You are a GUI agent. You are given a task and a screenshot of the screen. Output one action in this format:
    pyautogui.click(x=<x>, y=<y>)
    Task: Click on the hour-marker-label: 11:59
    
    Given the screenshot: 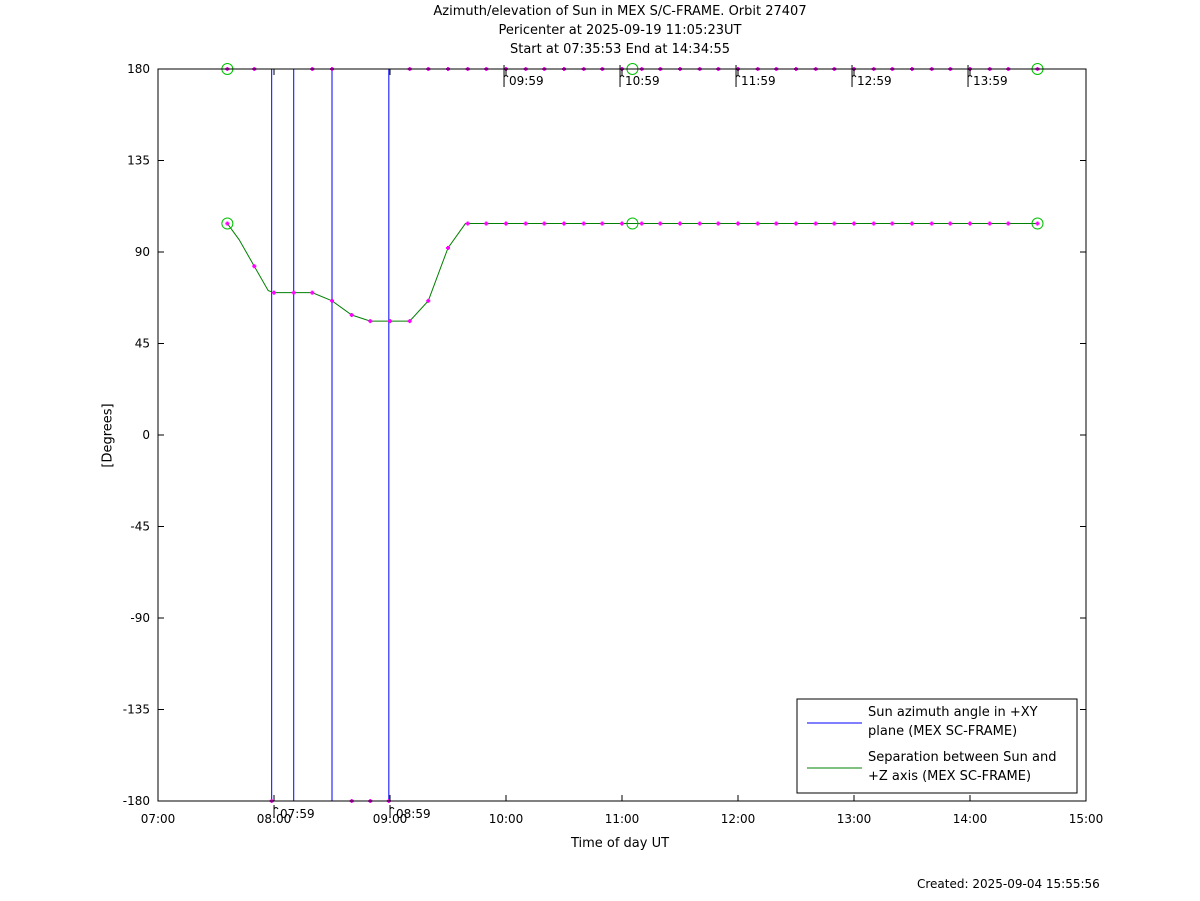 What is the action you would take?
    pyautogui.click(x=758, y=81)
    